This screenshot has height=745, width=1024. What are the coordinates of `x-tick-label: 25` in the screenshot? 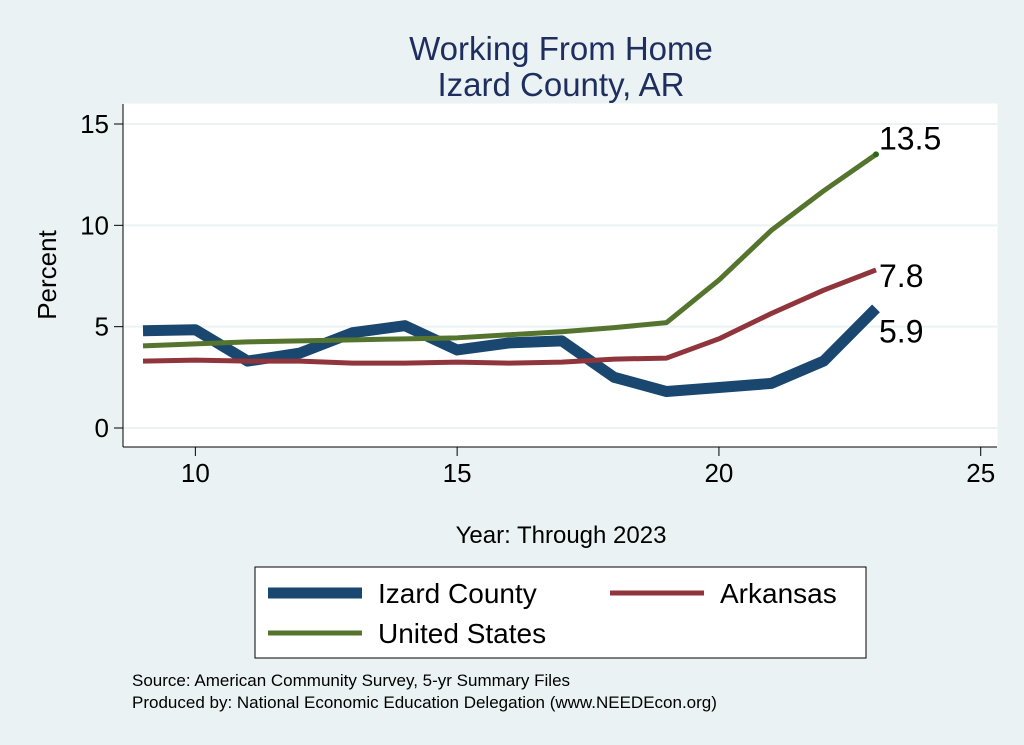 It's located at (980, 473).